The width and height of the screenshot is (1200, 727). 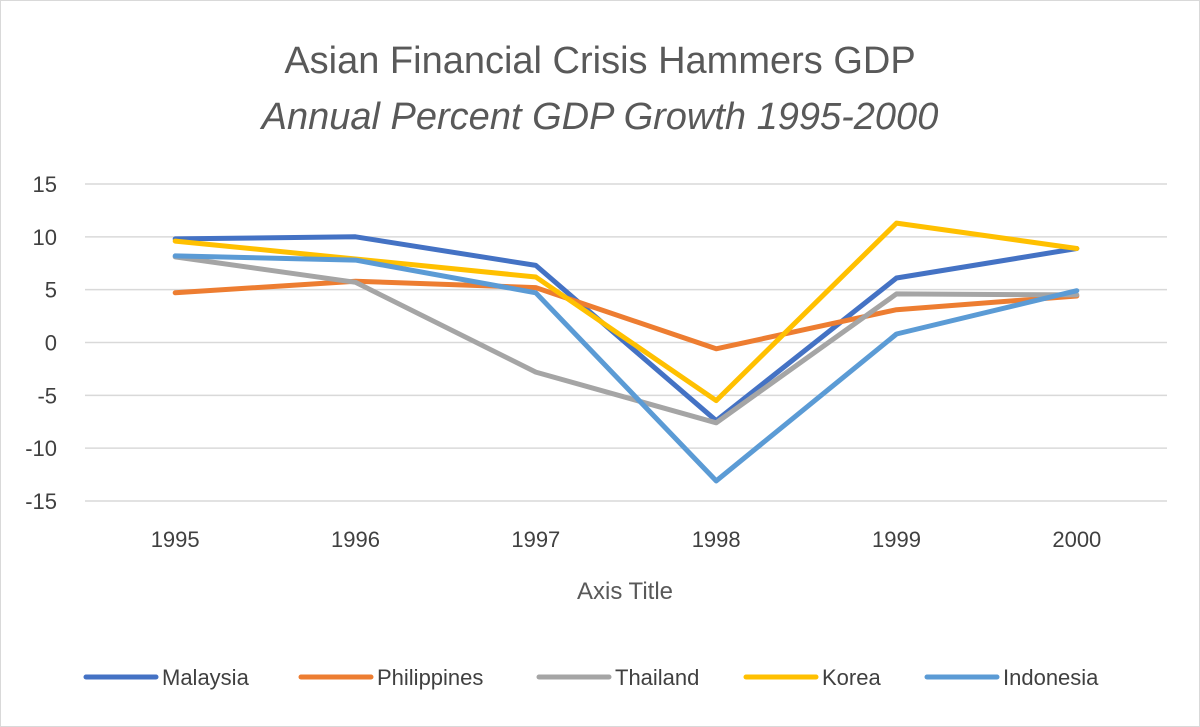 I want to click on y-tick-label: -5, so click(x=47, y=395).